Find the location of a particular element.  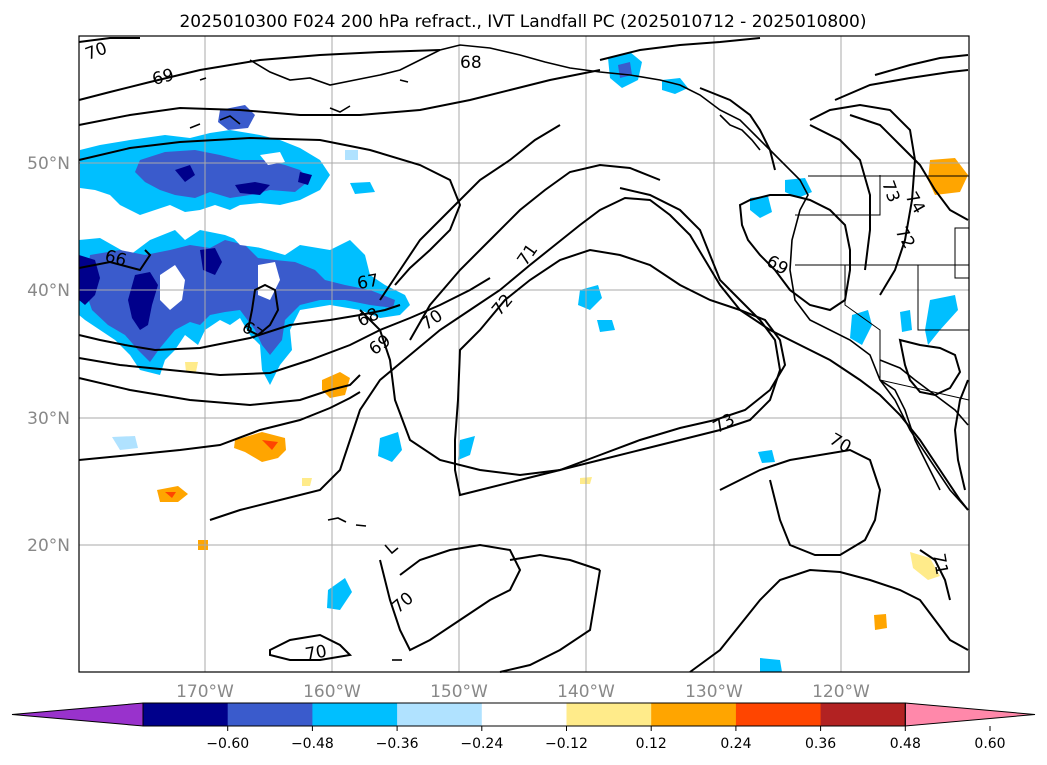

colorbar-tick-label: 0.36 is located at coordinates (820, 744).